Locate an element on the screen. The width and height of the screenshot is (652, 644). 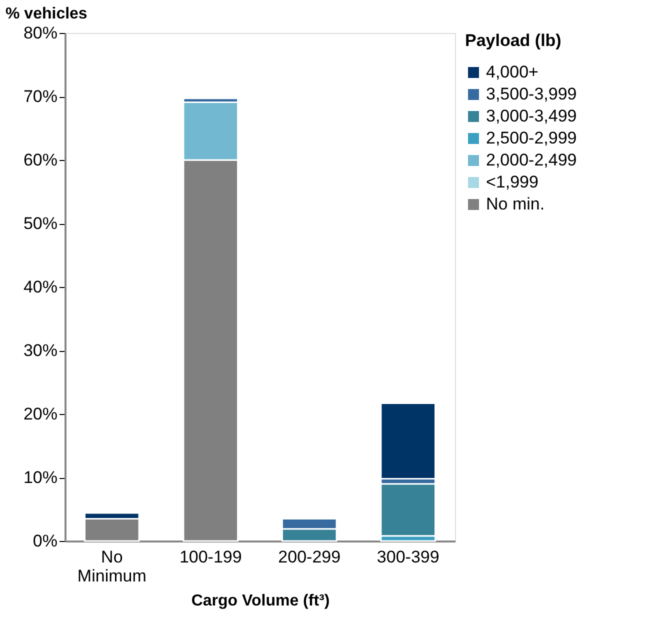
legend-label: 3,000-3,499 is located at coordinates (531, 116).